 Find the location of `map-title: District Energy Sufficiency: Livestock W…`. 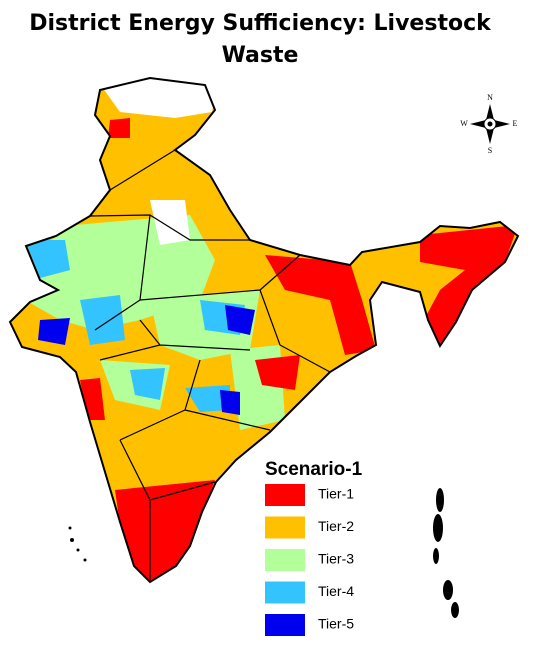

map-title: District Energy Sufficiency: Livestock W… is located at coordinates (260, 39).